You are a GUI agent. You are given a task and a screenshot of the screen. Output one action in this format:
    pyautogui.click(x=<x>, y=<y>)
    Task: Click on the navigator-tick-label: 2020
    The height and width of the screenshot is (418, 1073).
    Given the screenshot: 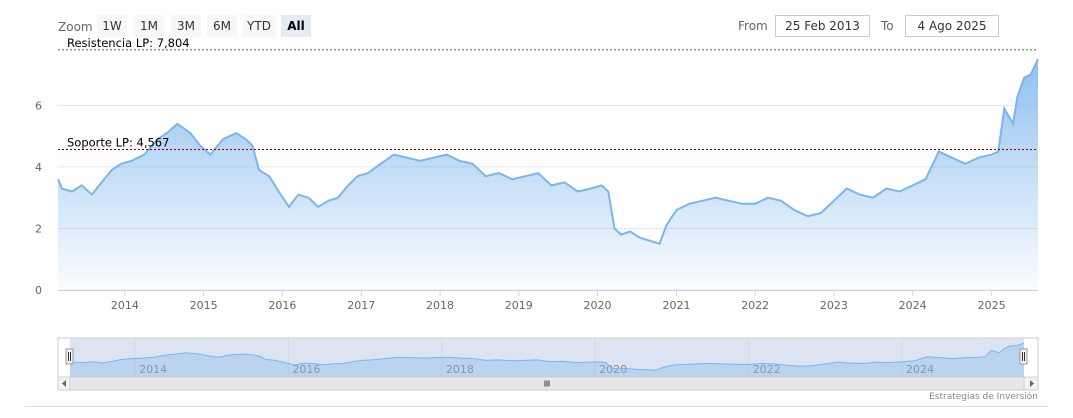 What is the action you would take?
    pyautogui.click(x=613, y=369)
    